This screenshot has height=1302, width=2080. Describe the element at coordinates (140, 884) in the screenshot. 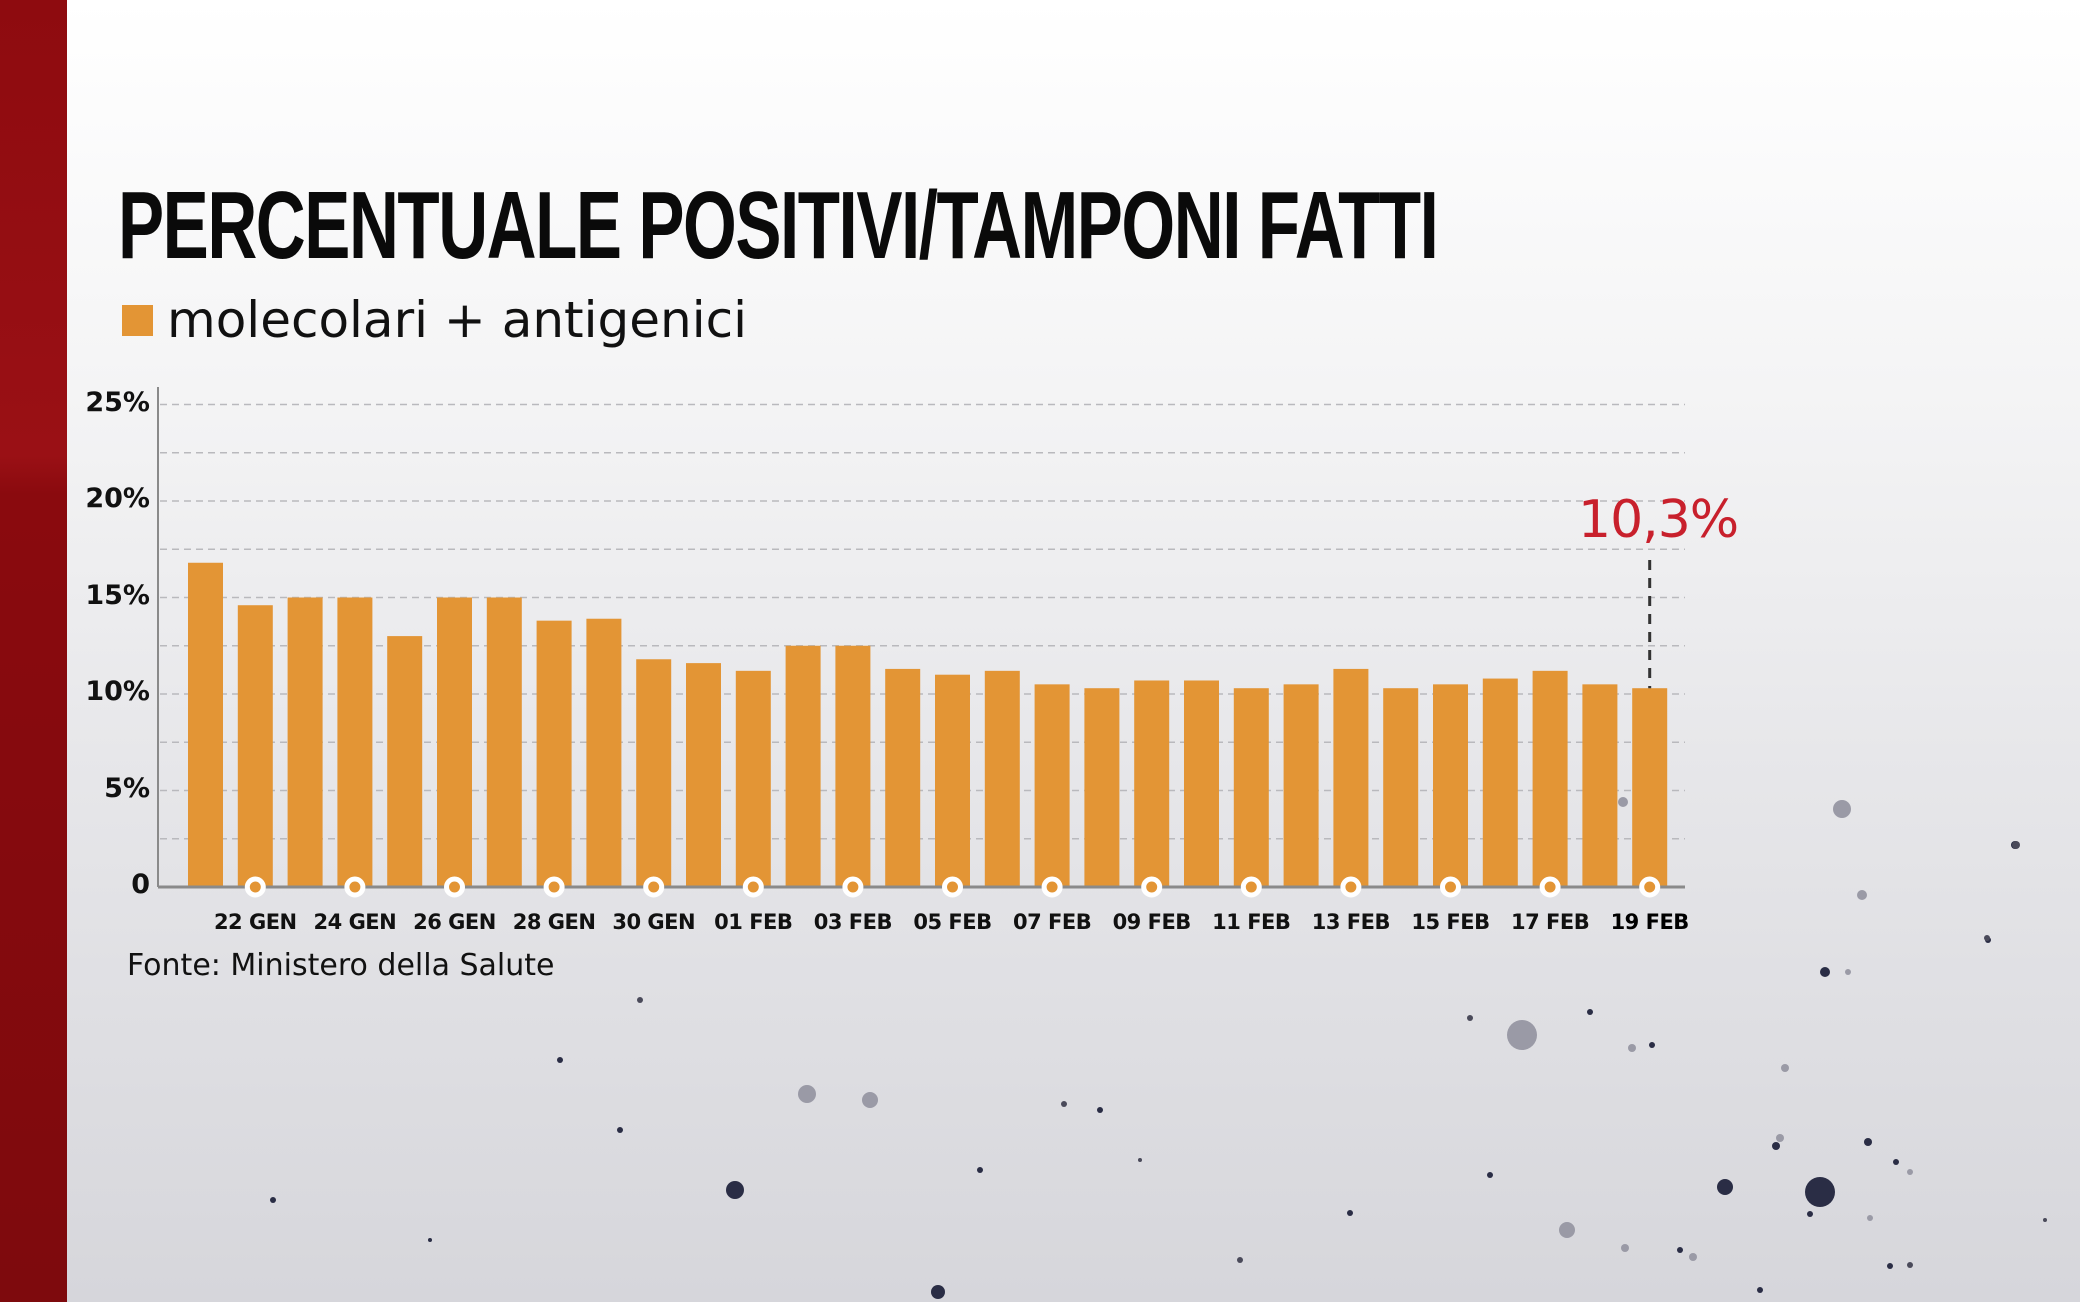

I see `y-tick-label: 0` at that location.